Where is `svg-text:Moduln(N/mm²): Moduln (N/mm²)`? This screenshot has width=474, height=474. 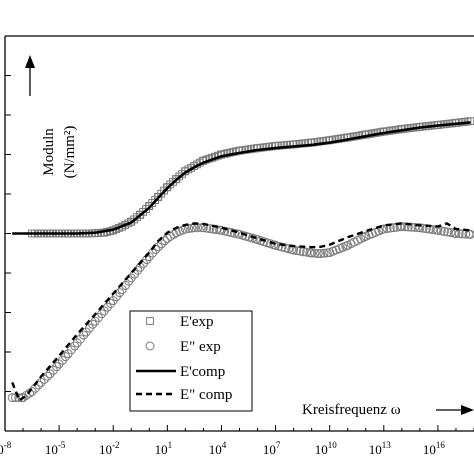 svg-text:Moduln(N/mm²): Moduln (N/mm²) is located at coordinates (59, 152).